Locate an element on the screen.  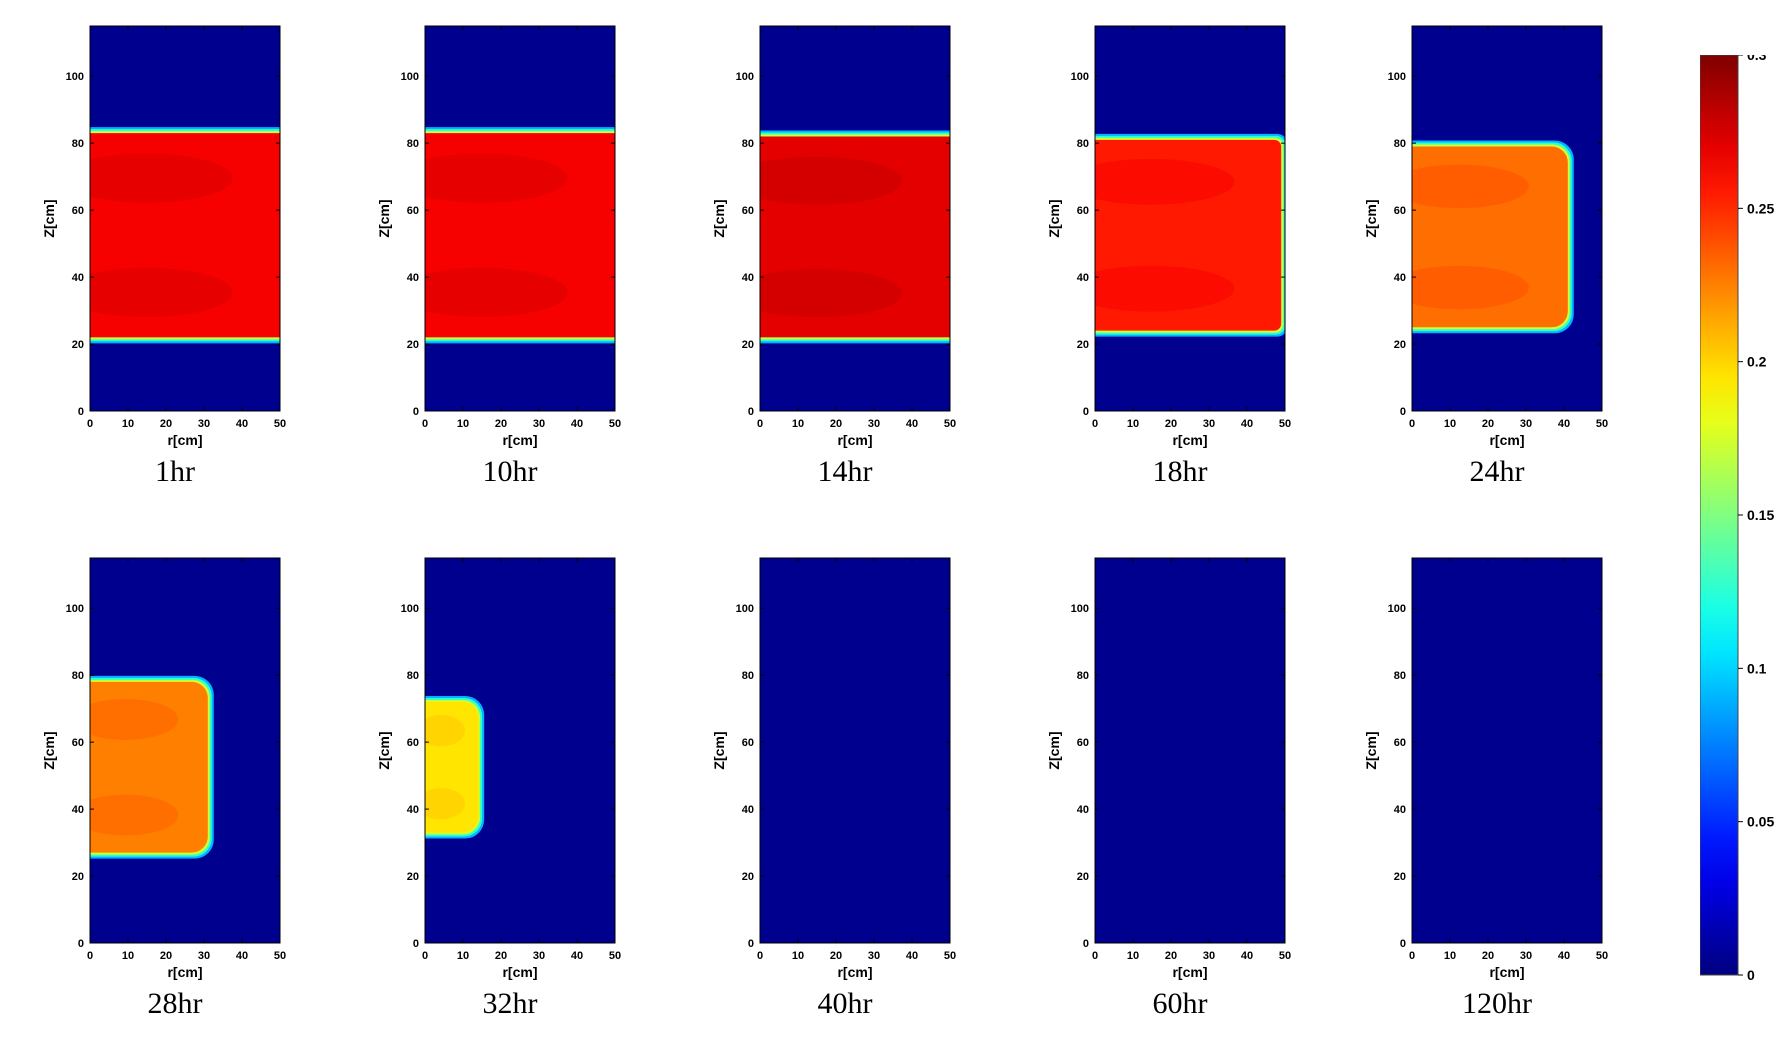
time-label: 18hr is located at coordinates (1180, 471).